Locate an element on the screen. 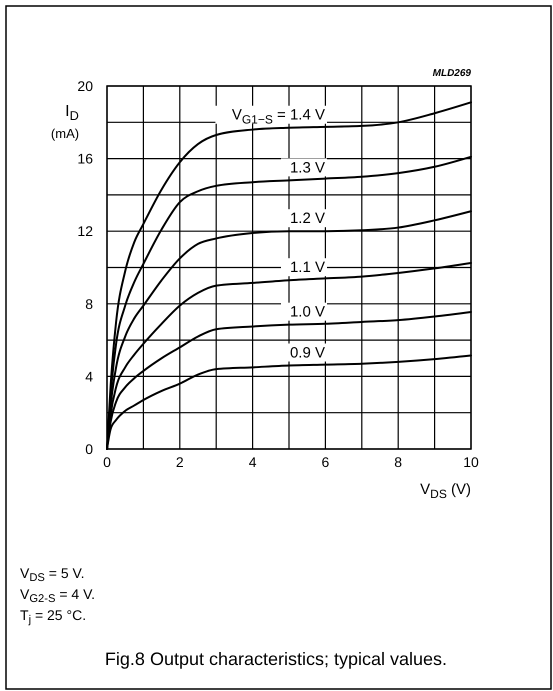 This screenshot has height=691, width=553. y-tick-label: 4 is located at coordinates (89, 376).